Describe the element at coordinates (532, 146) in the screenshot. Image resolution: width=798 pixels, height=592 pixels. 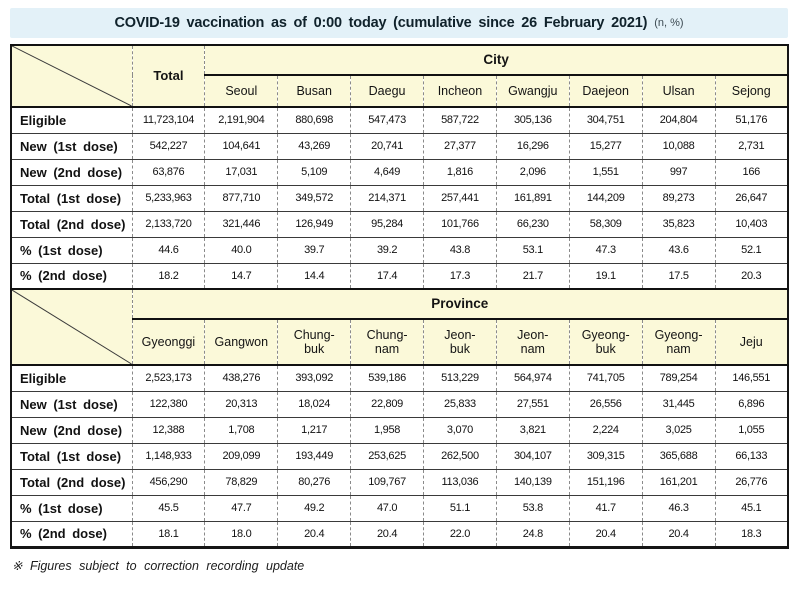
I see `data-cell: 16,296` at that location.